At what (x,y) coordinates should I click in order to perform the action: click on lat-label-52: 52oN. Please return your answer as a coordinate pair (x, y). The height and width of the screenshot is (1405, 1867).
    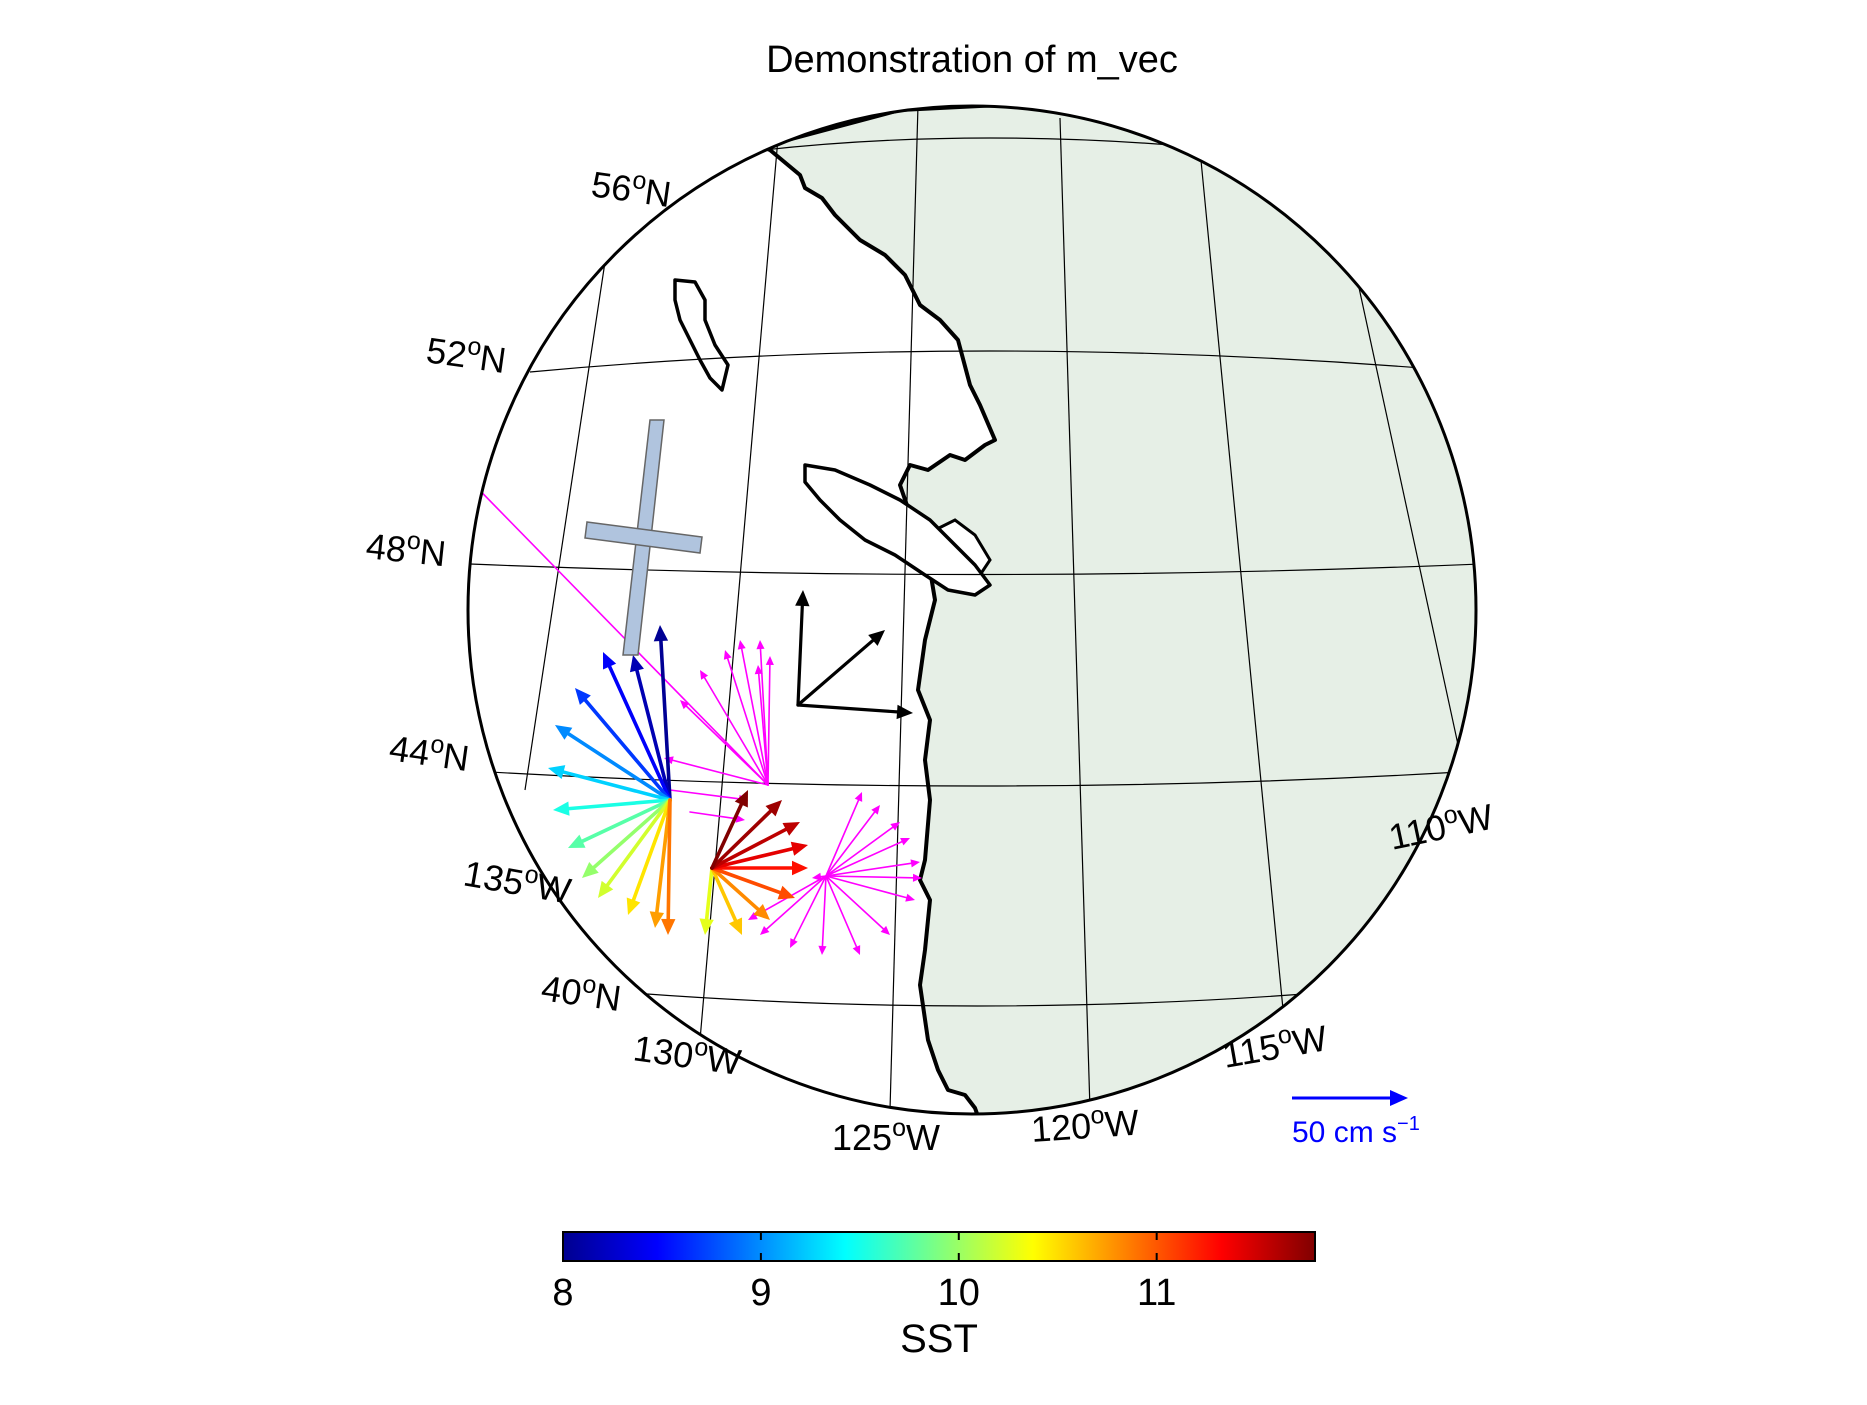
    Looking at the image, I should click on (466, 353).